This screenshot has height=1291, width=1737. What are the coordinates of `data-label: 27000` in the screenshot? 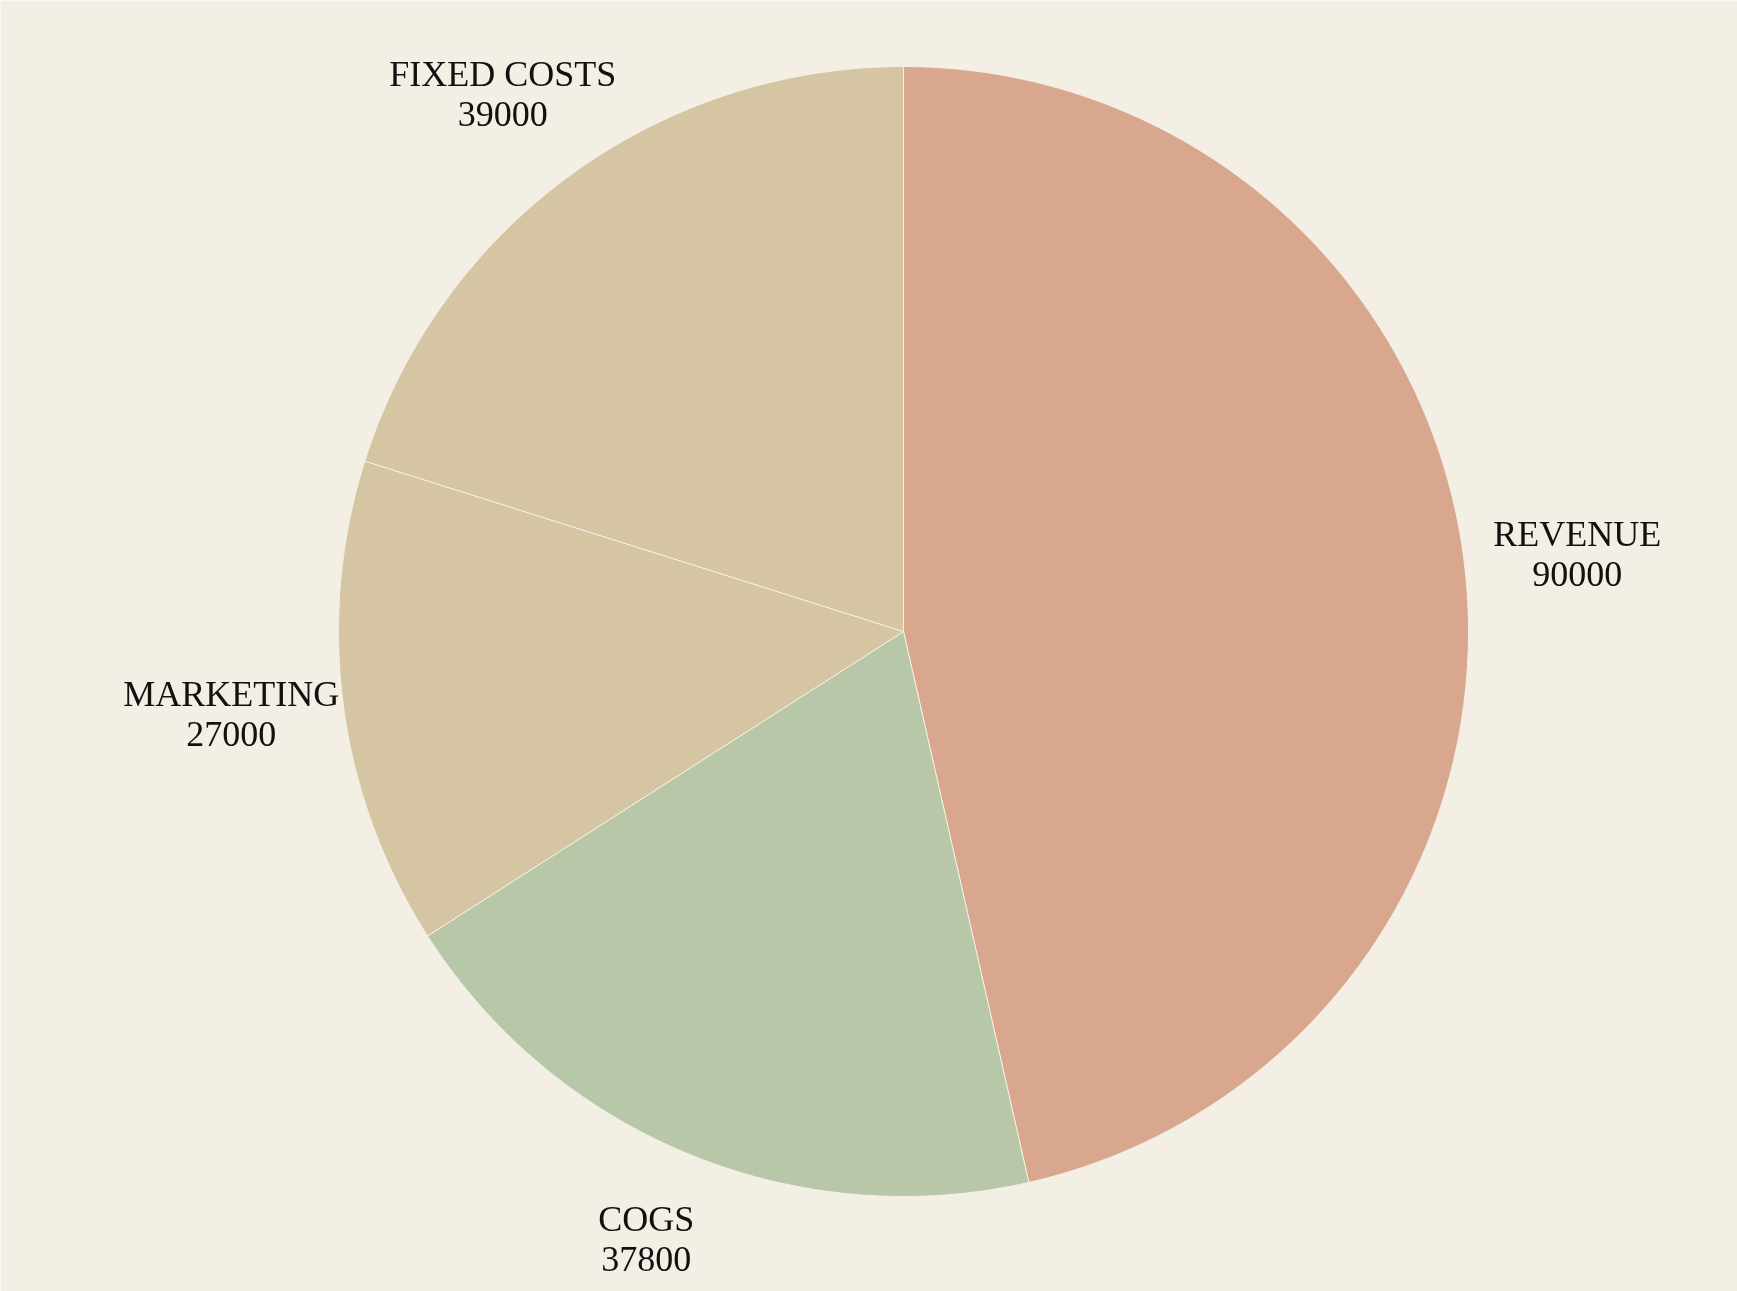 It's located at (231, 734).